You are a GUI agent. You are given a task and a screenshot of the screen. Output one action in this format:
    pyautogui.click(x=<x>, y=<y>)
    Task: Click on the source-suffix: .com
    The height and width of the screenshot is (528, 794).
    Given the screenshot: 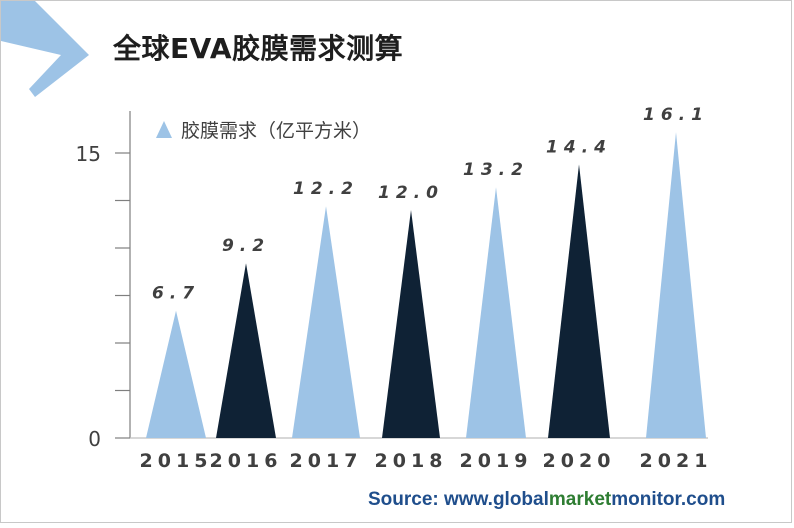 What is the action you would take?
    pyautogui.click(x=703, y=499)
    